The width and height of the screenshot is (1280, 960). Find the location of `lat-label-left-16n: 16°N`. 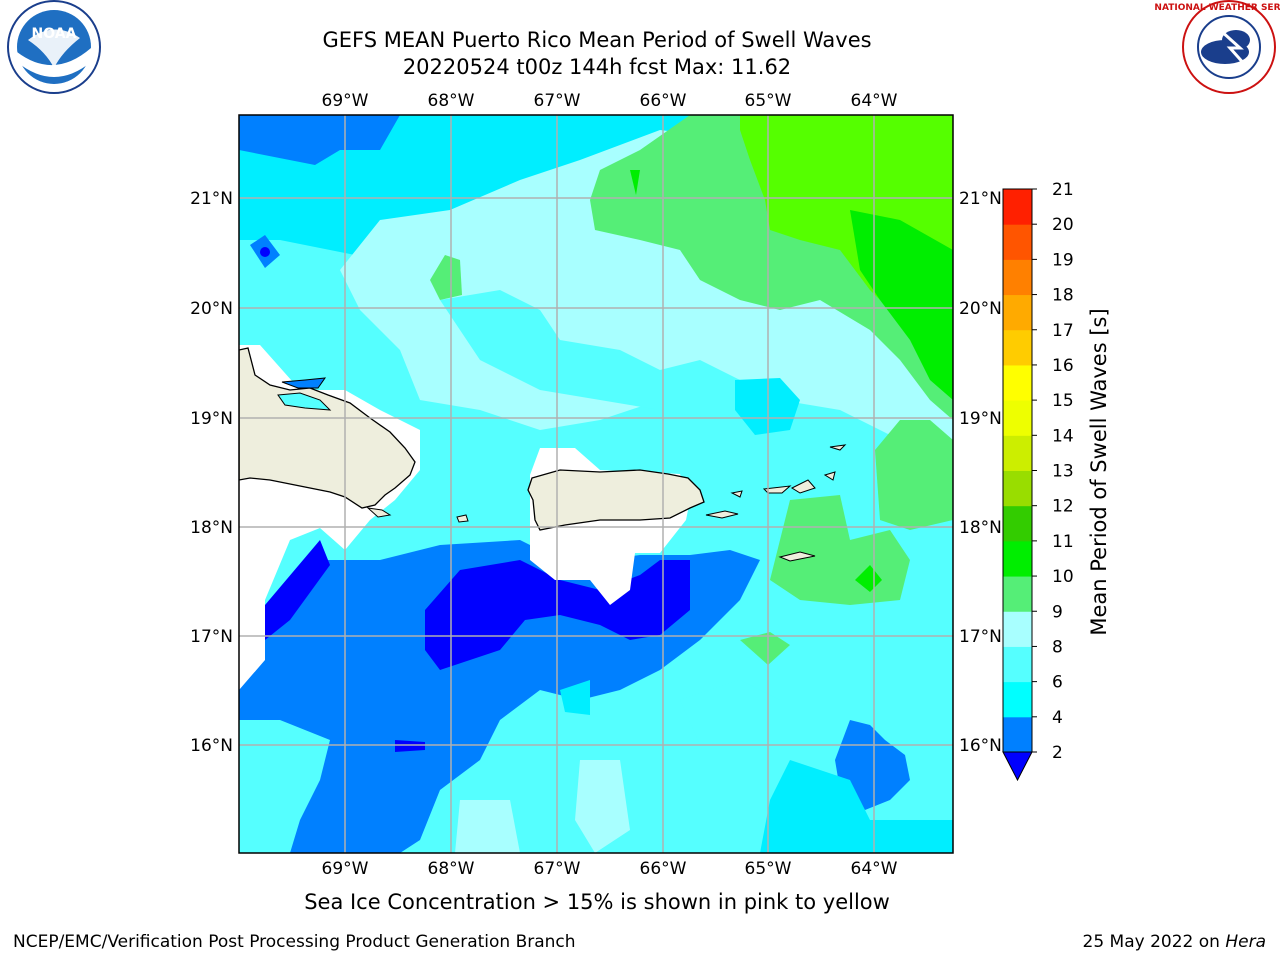

lat-label-left-16n: 16°N is located at coordinates (211, 746).